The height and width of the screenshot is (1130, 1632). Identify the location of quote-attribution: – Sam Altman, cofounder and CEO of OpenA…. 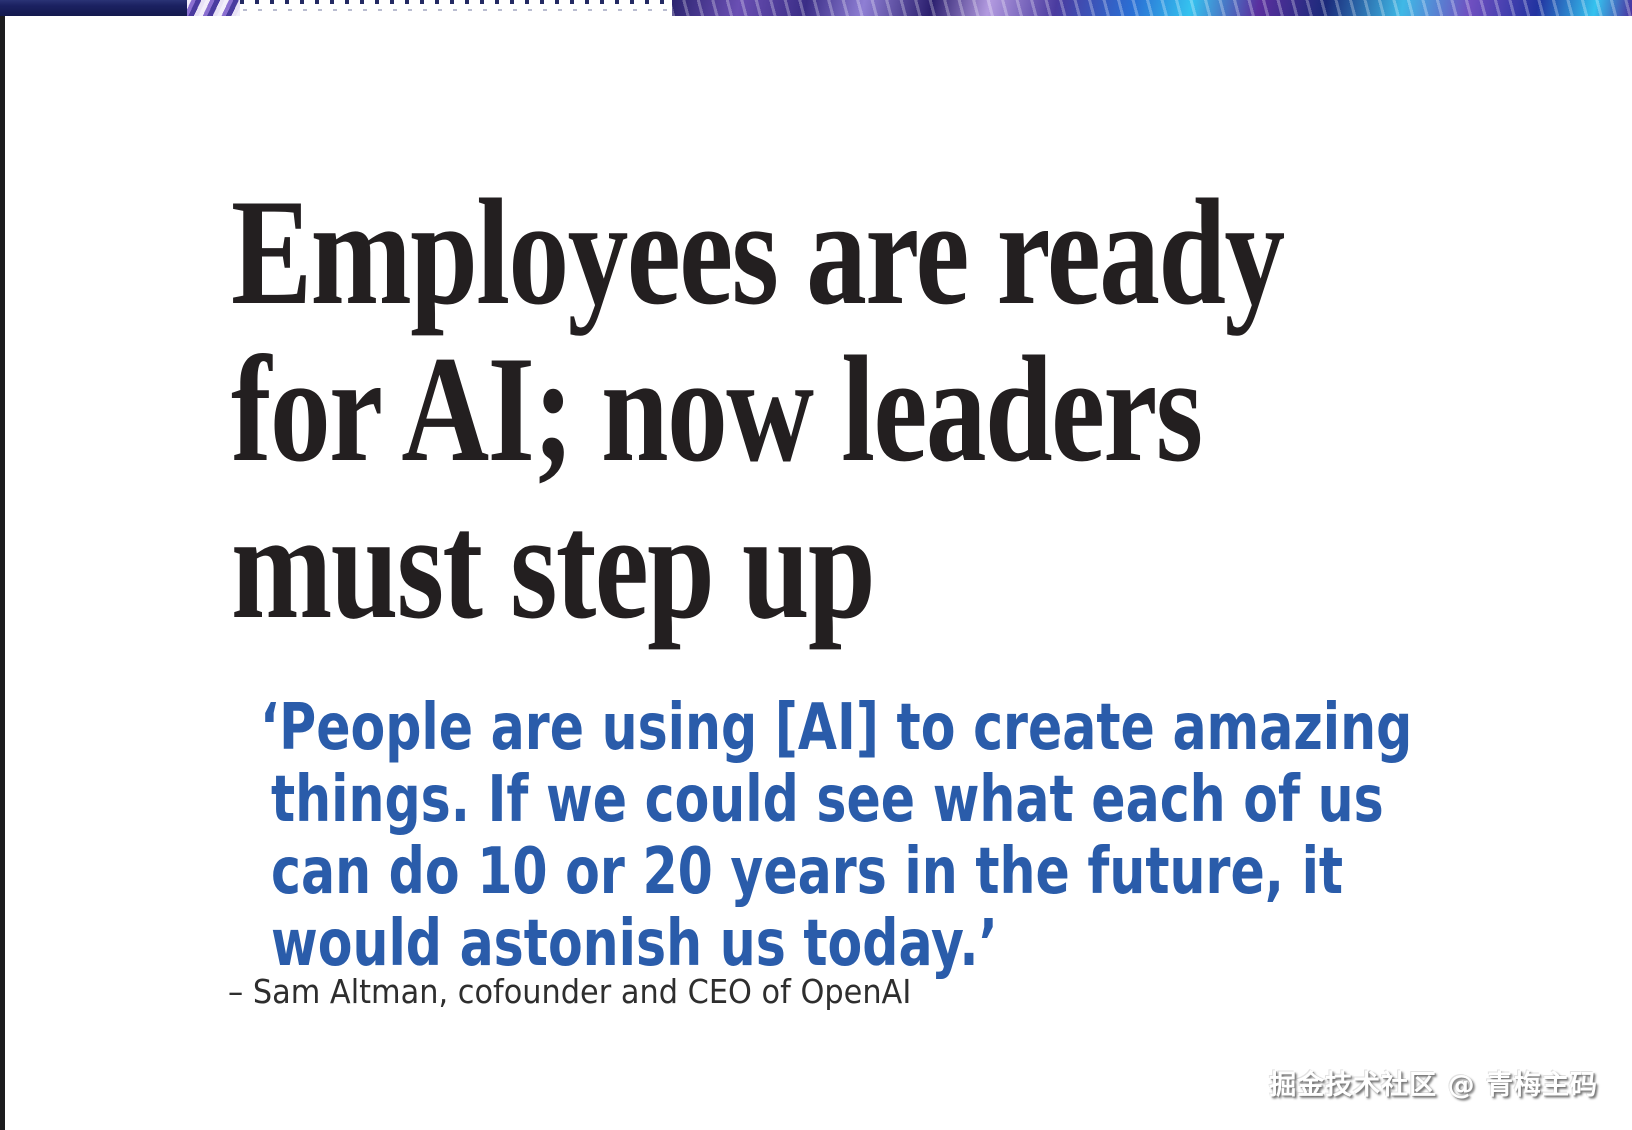
(570, 991).